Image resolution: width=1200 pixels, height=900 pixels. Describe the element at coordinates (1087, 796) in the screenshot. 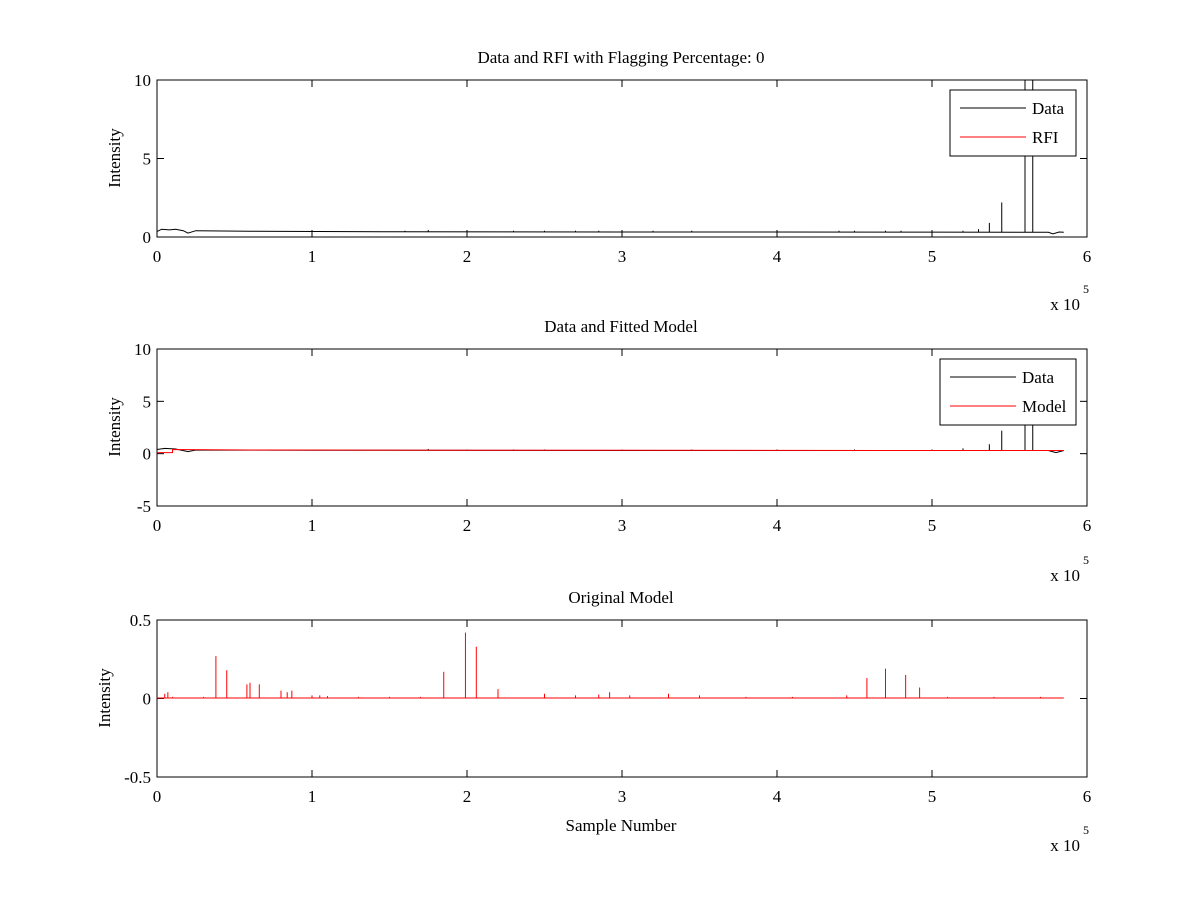

I see `panel-3-xtick-label: 6` at that location.